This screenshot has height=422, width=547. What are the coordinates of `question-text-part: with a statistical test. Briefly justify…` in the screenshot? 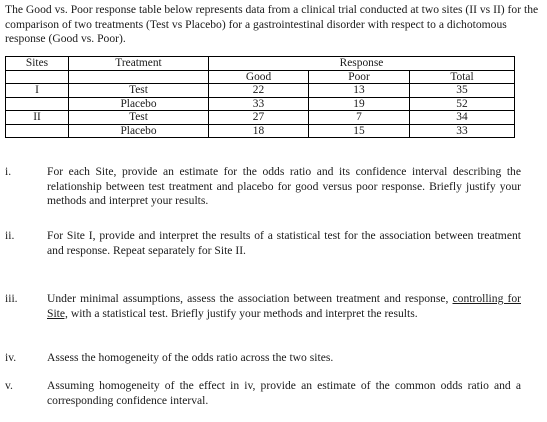 It's located at (242, 313).